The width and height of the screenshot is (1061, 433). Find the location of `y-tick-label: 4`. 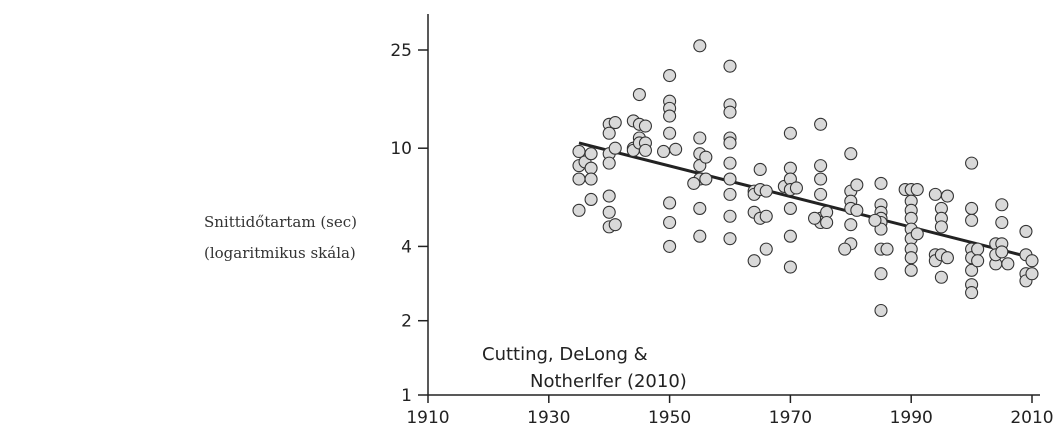

y-tick-label: 4 is located at coordinates (406, 247).